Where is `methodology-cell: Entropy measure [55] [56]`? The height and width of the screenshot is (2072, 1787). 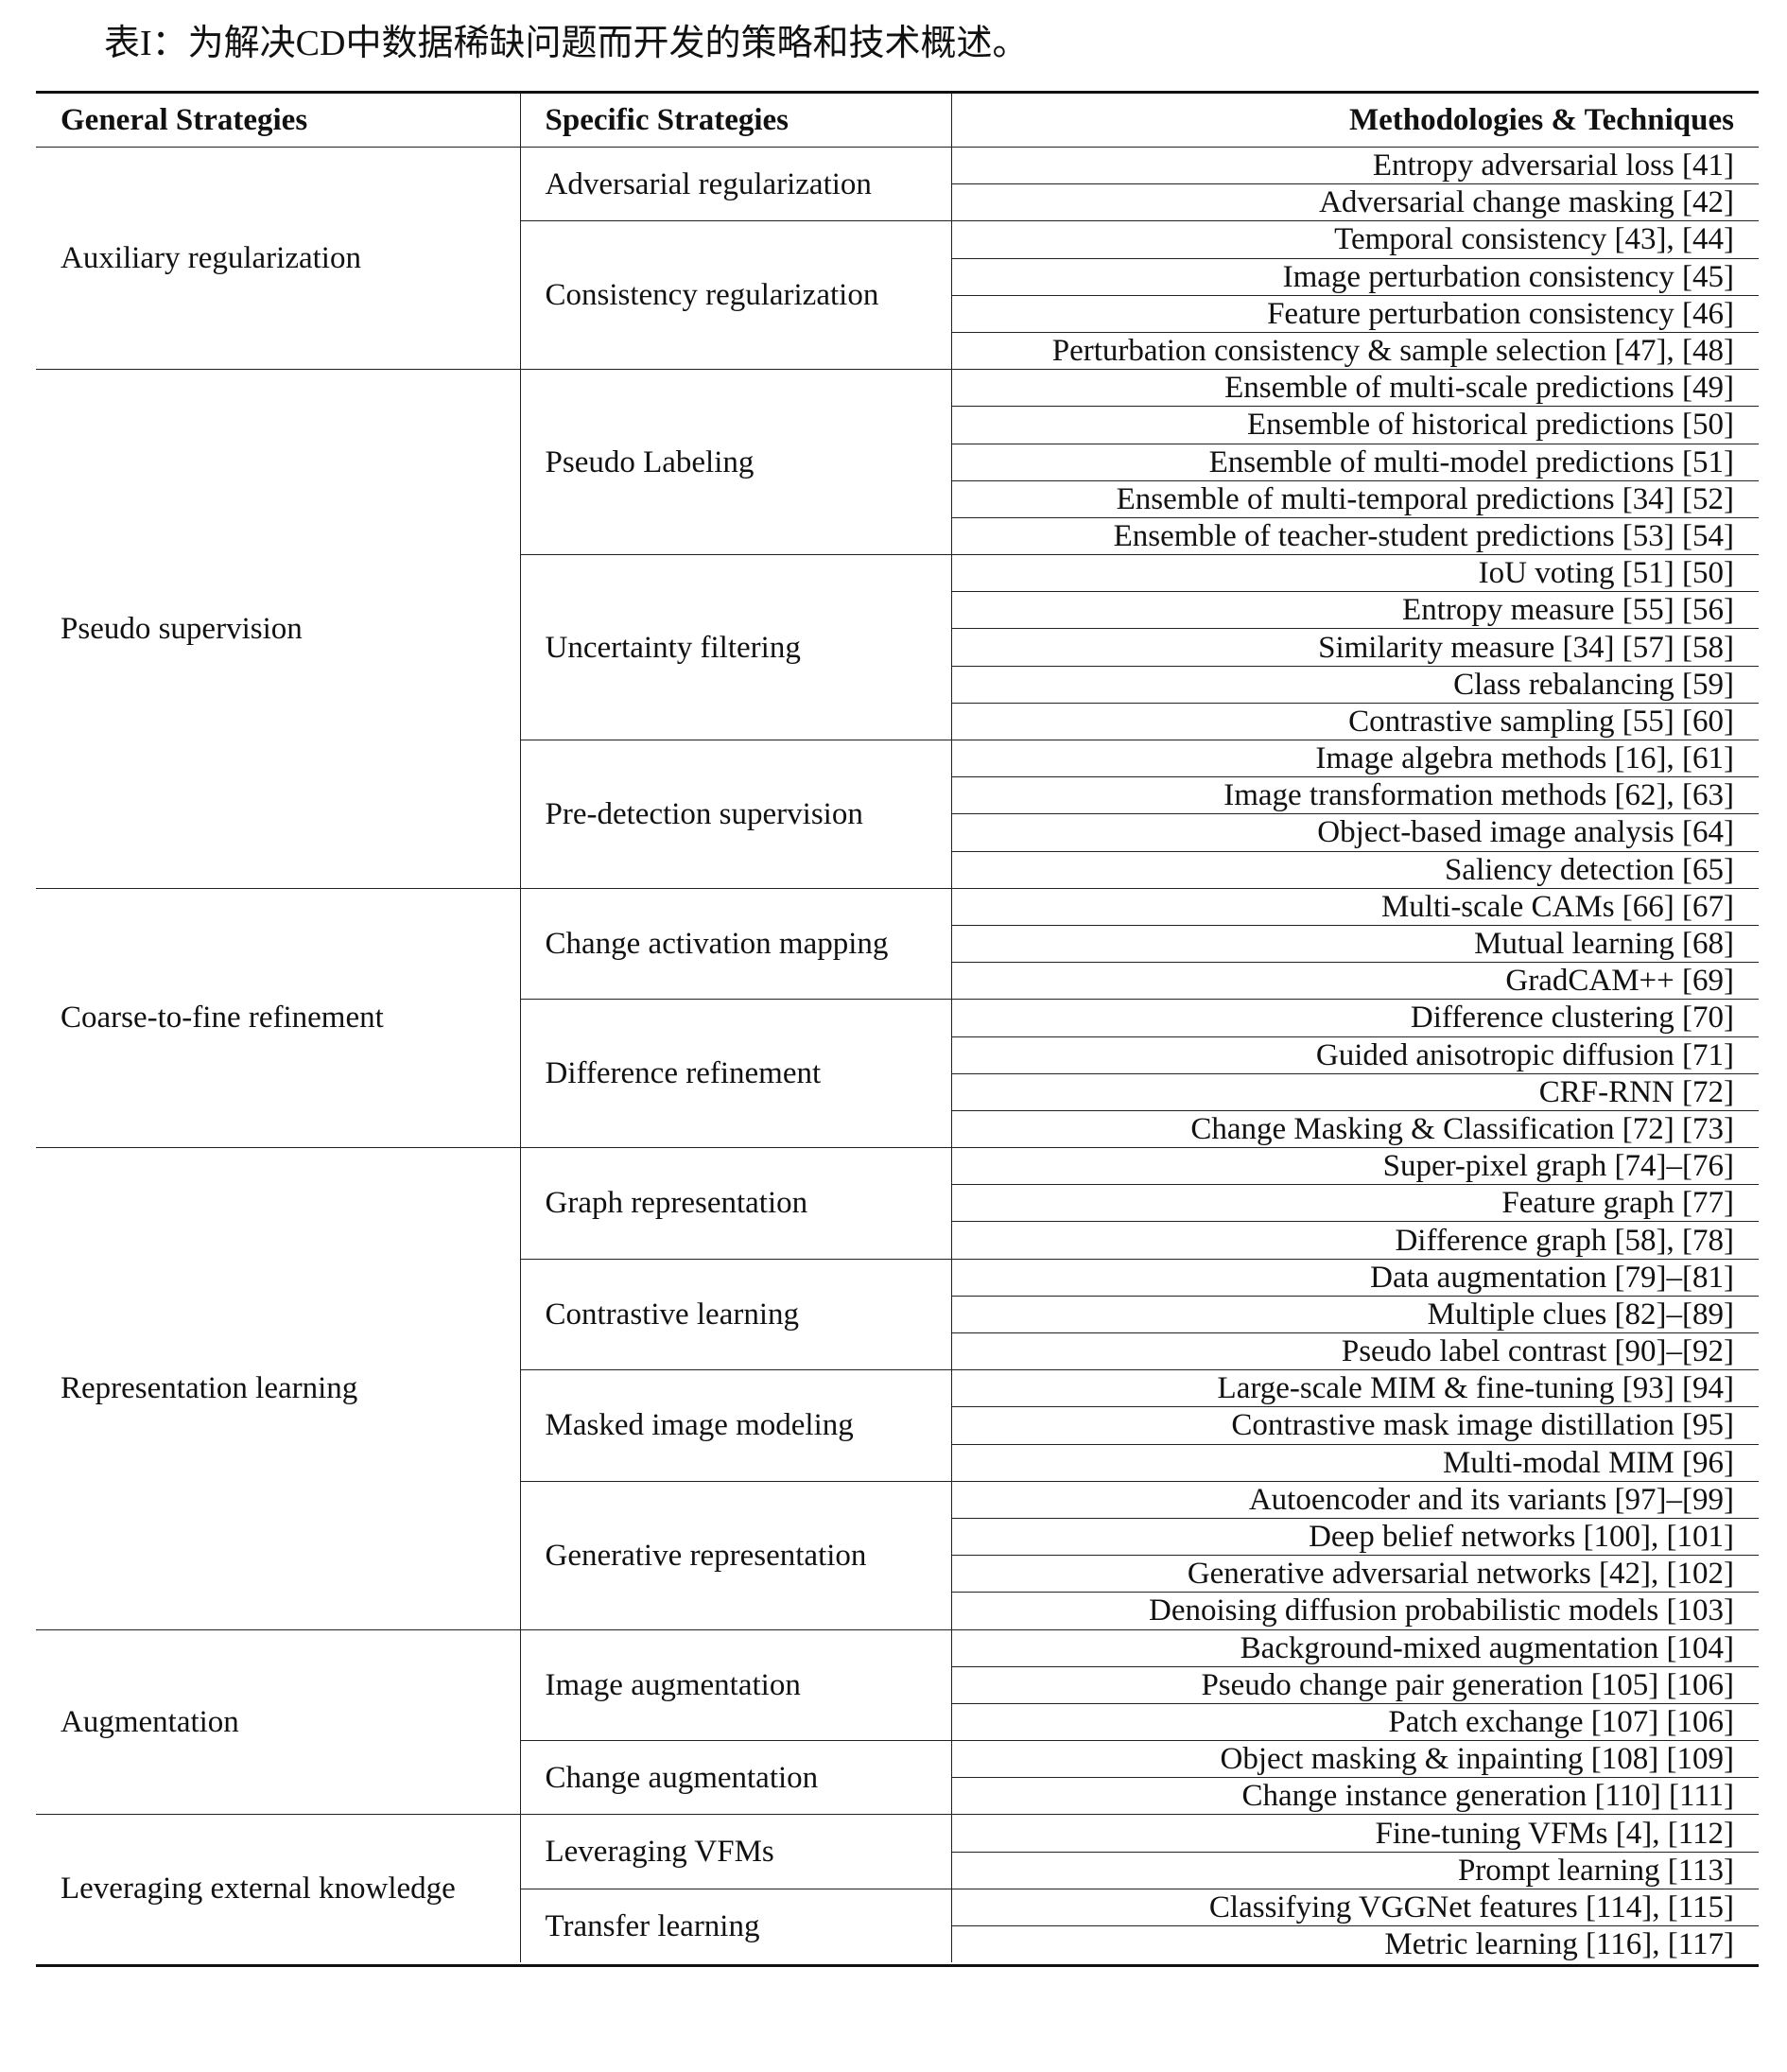 methodology-cell: Entropy measure [55] [56] is located at coordinates (1354, 610).